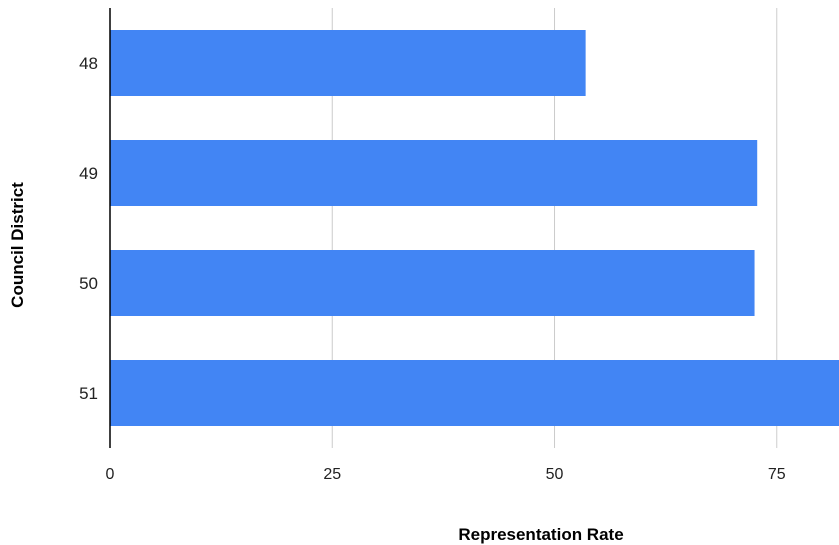 Image resolution: width=839 pixels, height=545 pixels. I want to click on y-tick-label: 49, so click(88, 173).